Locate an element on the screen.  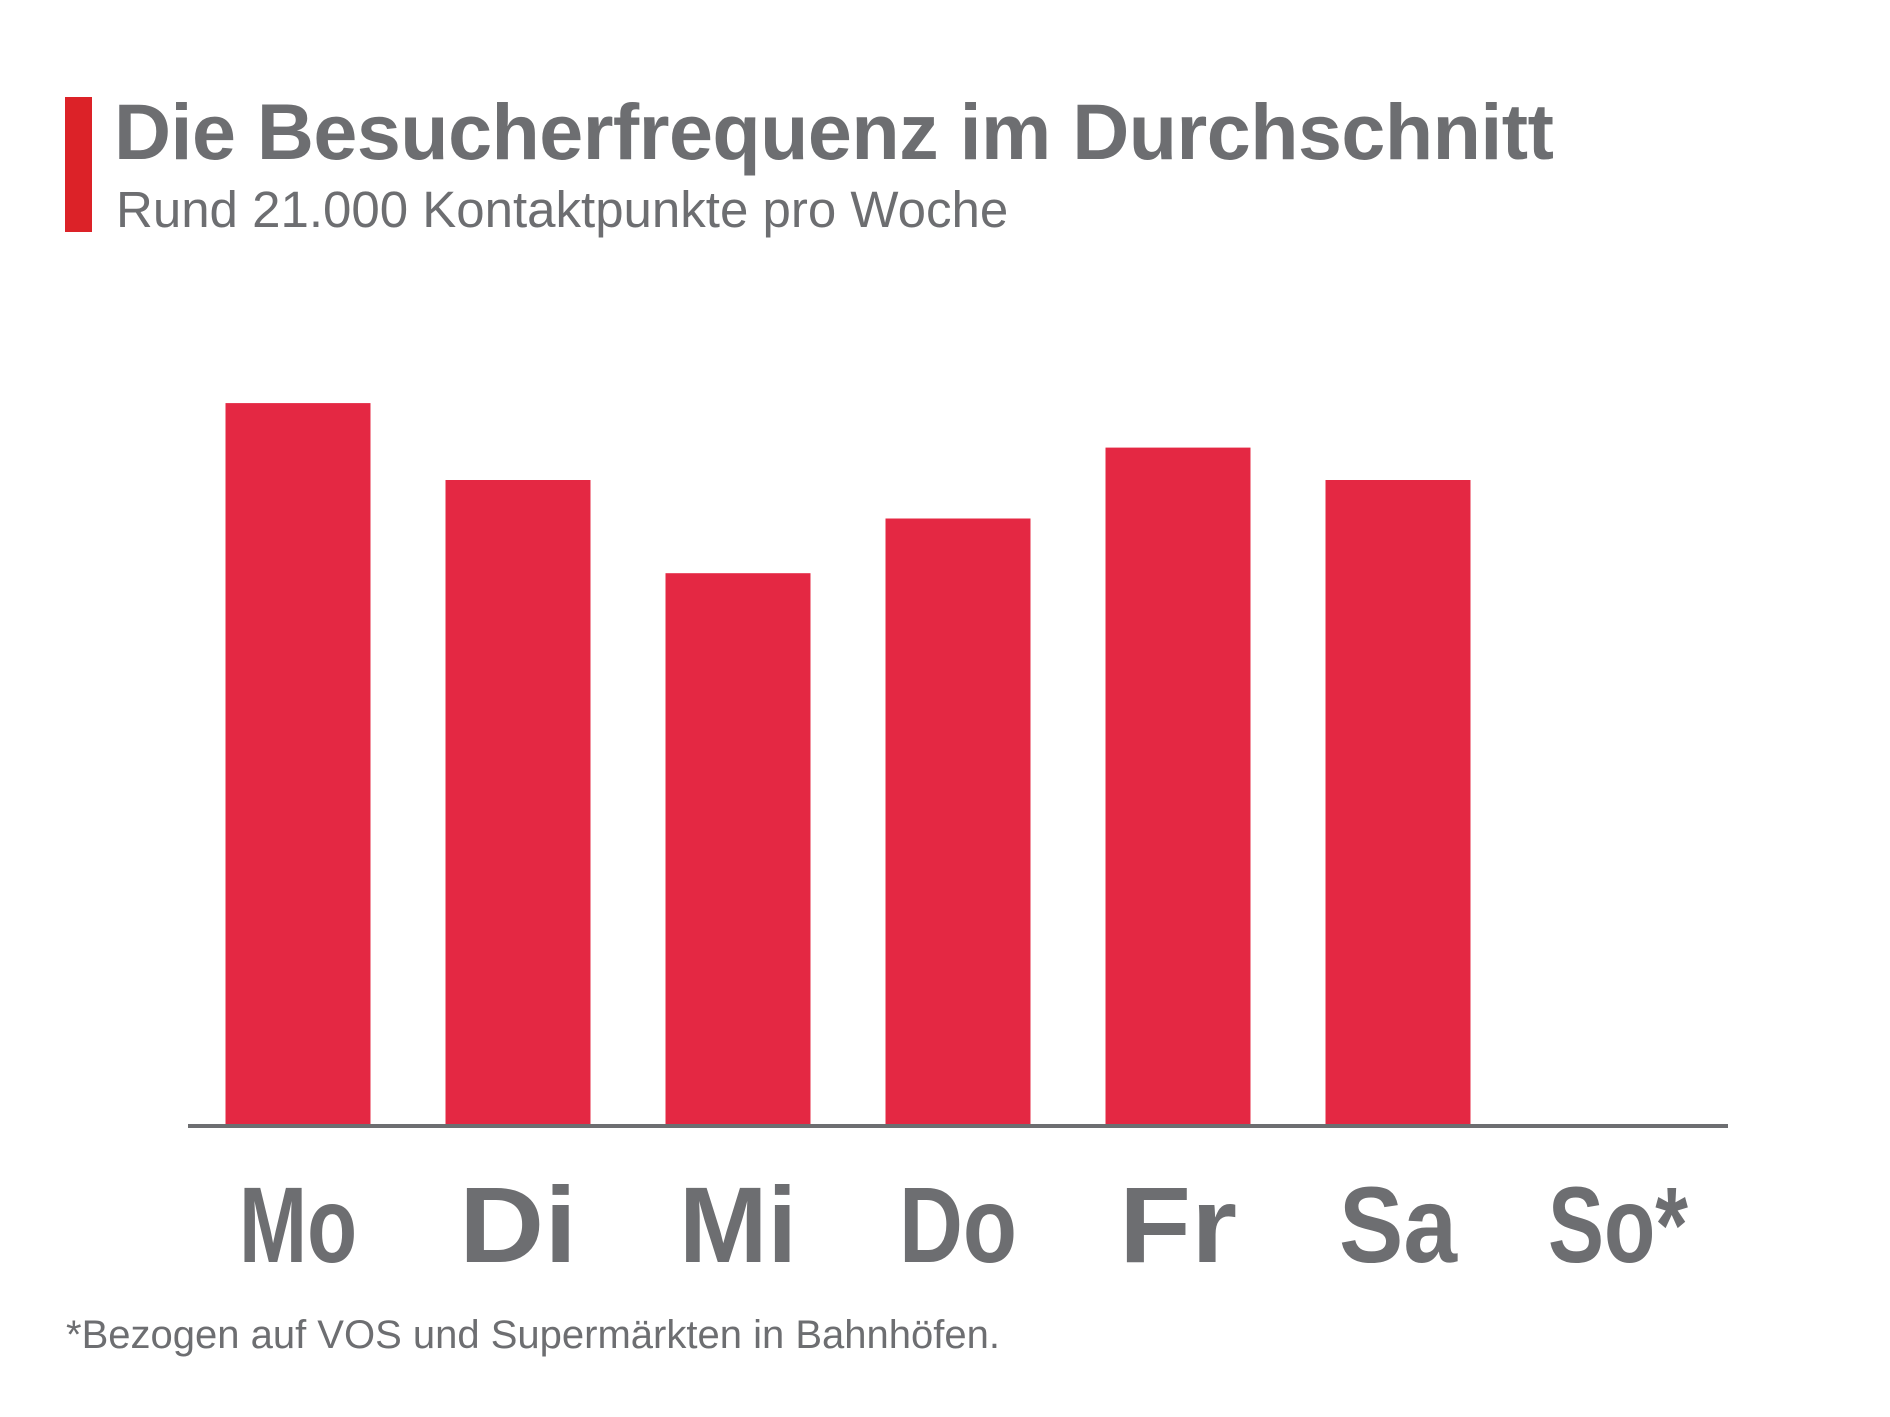
page-subtitle: Rund 21.000 Kontaktpunkte pro Woche is located at coordinates (562, 209).